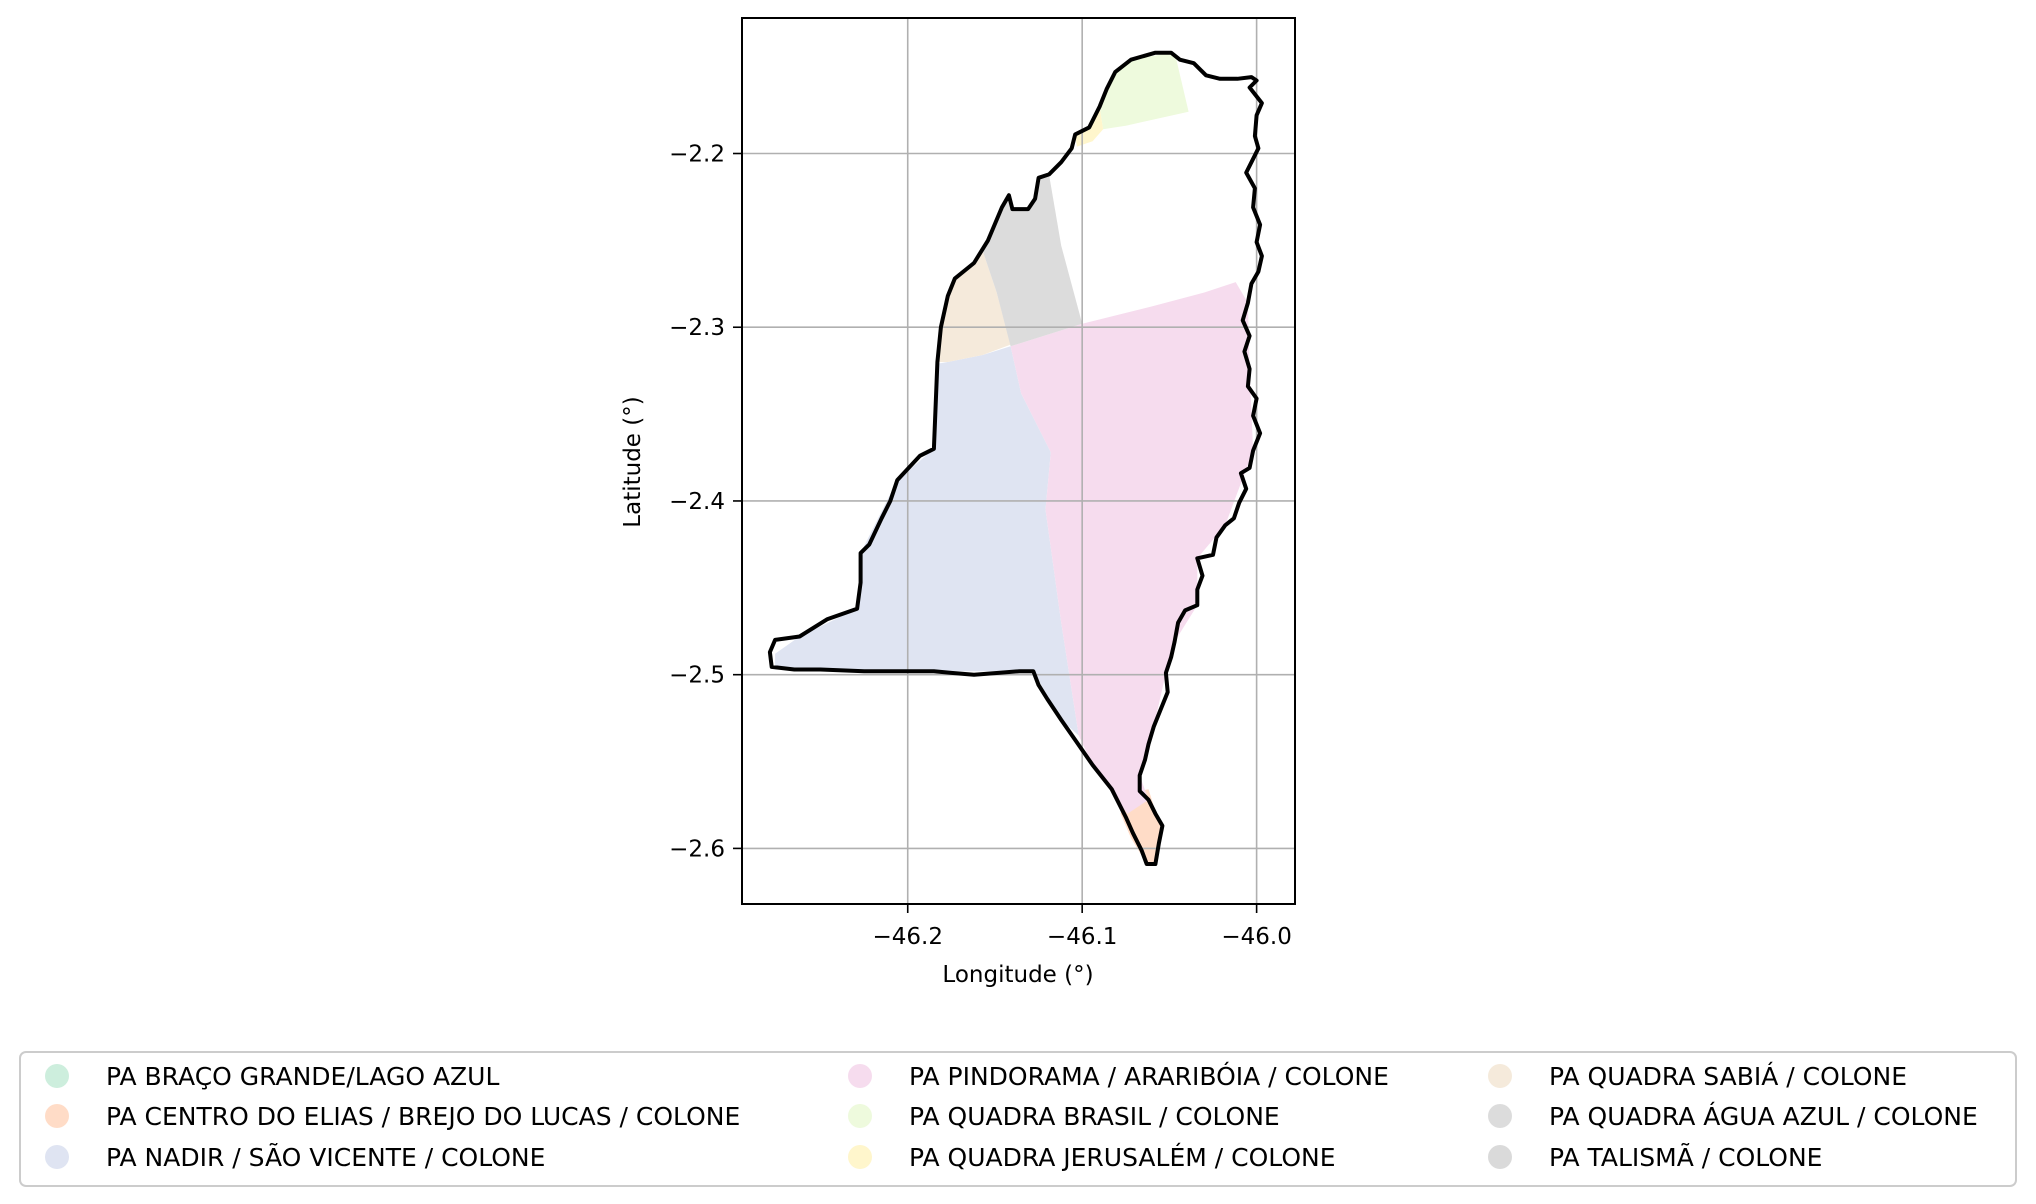 Image resolution: width=2036 pixels, height=1204 pixels. I want to click on y-tick-label: −2.6, so click(697, 849).